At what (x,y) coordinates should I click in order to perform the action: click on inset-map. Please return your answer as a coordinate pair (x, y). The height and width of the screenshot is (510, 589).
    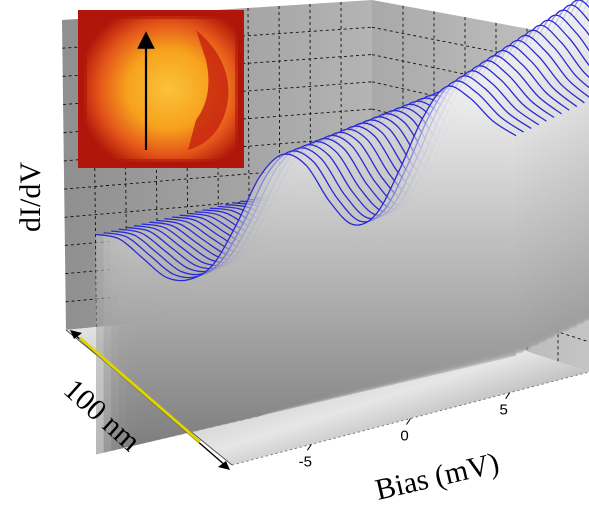
    Looking at the image, I should click on (161, 89).